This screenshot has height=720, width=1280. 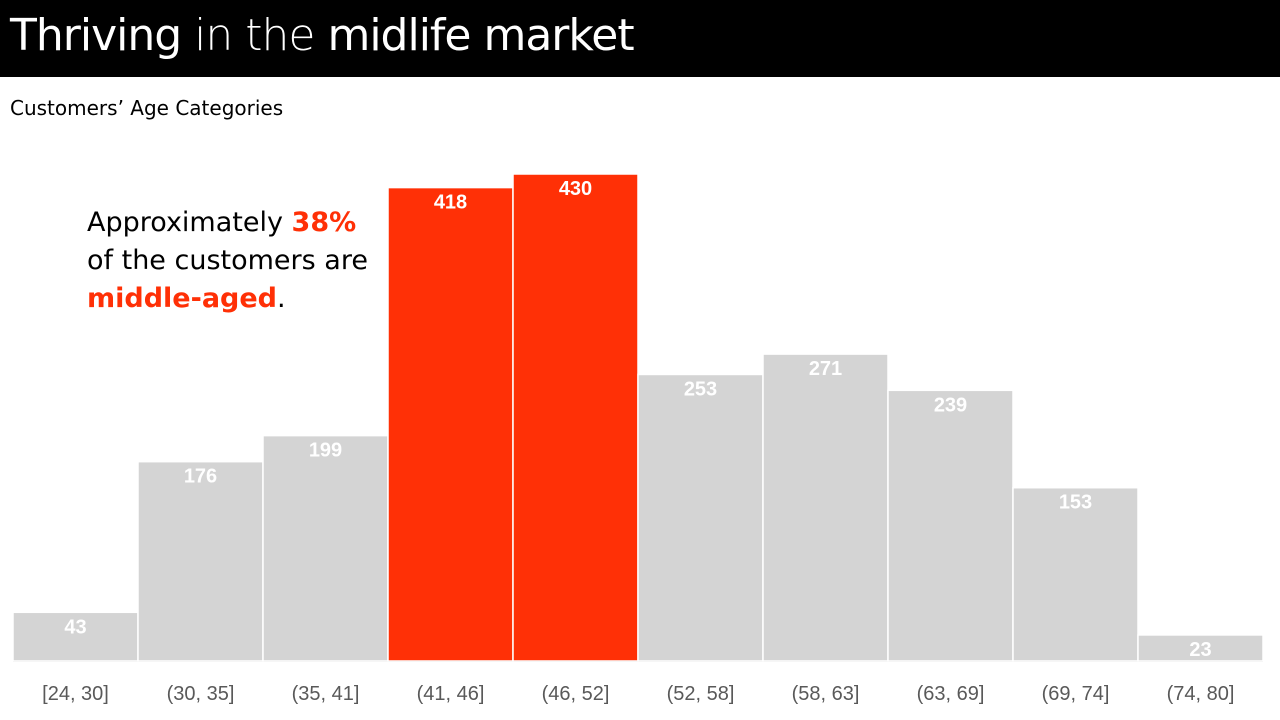 I want to click on title-part-1: Thriving, so click(x=96, y=35).